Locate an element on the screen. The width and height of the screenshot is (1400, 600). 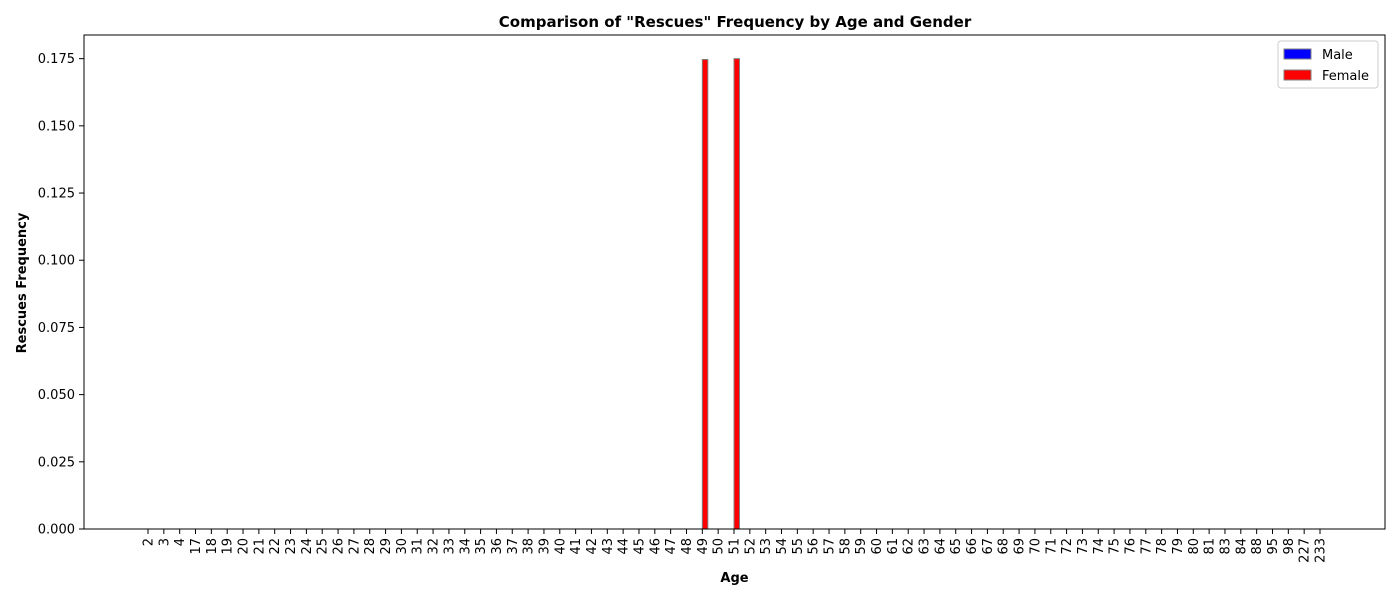
legend-label-female: Female is located at coordinates (1345, 76).